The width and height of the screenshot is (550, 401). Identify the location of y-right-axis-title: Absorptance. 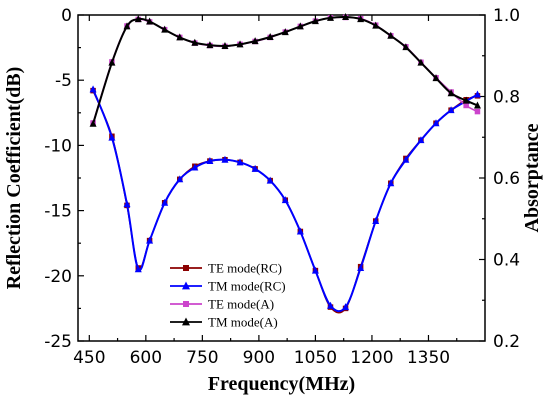
(532, 177).